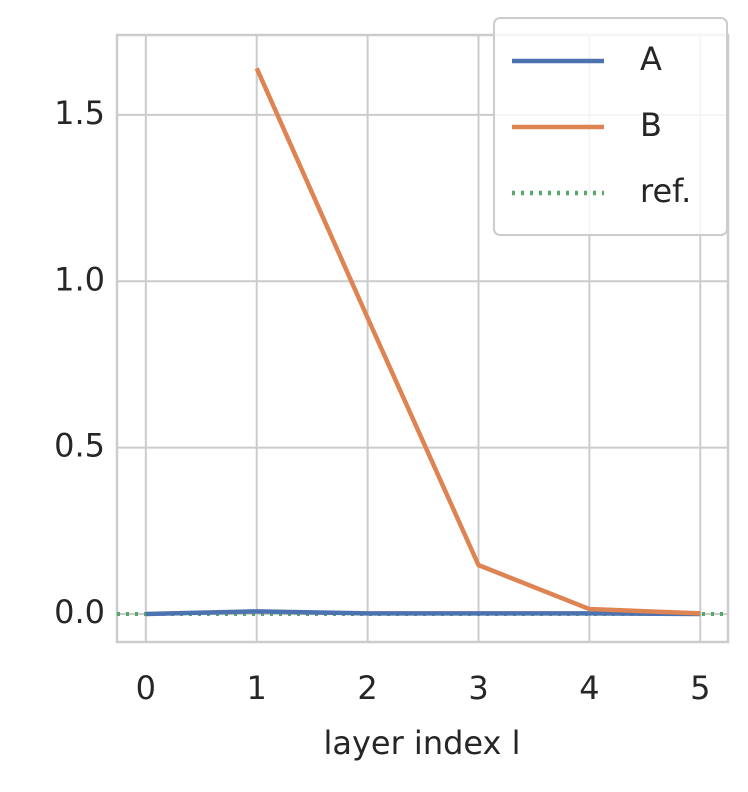 This screenshot has height=792, width=748. Describe the element at coordinates (367, 688) in the screenshot. I see `x-tick-label: 2` at that location.